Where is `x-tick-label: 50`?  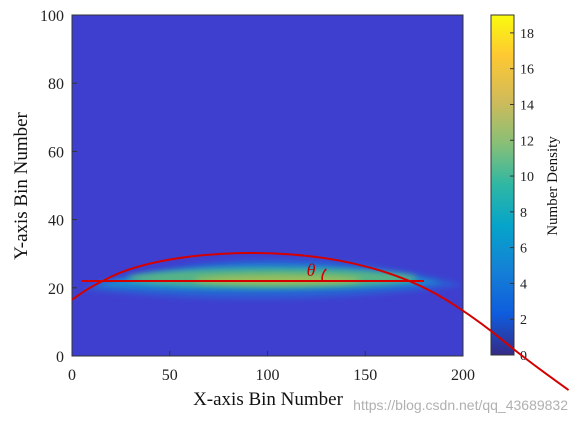 x-tick-label: 50 is located at coordinates (170, 375).